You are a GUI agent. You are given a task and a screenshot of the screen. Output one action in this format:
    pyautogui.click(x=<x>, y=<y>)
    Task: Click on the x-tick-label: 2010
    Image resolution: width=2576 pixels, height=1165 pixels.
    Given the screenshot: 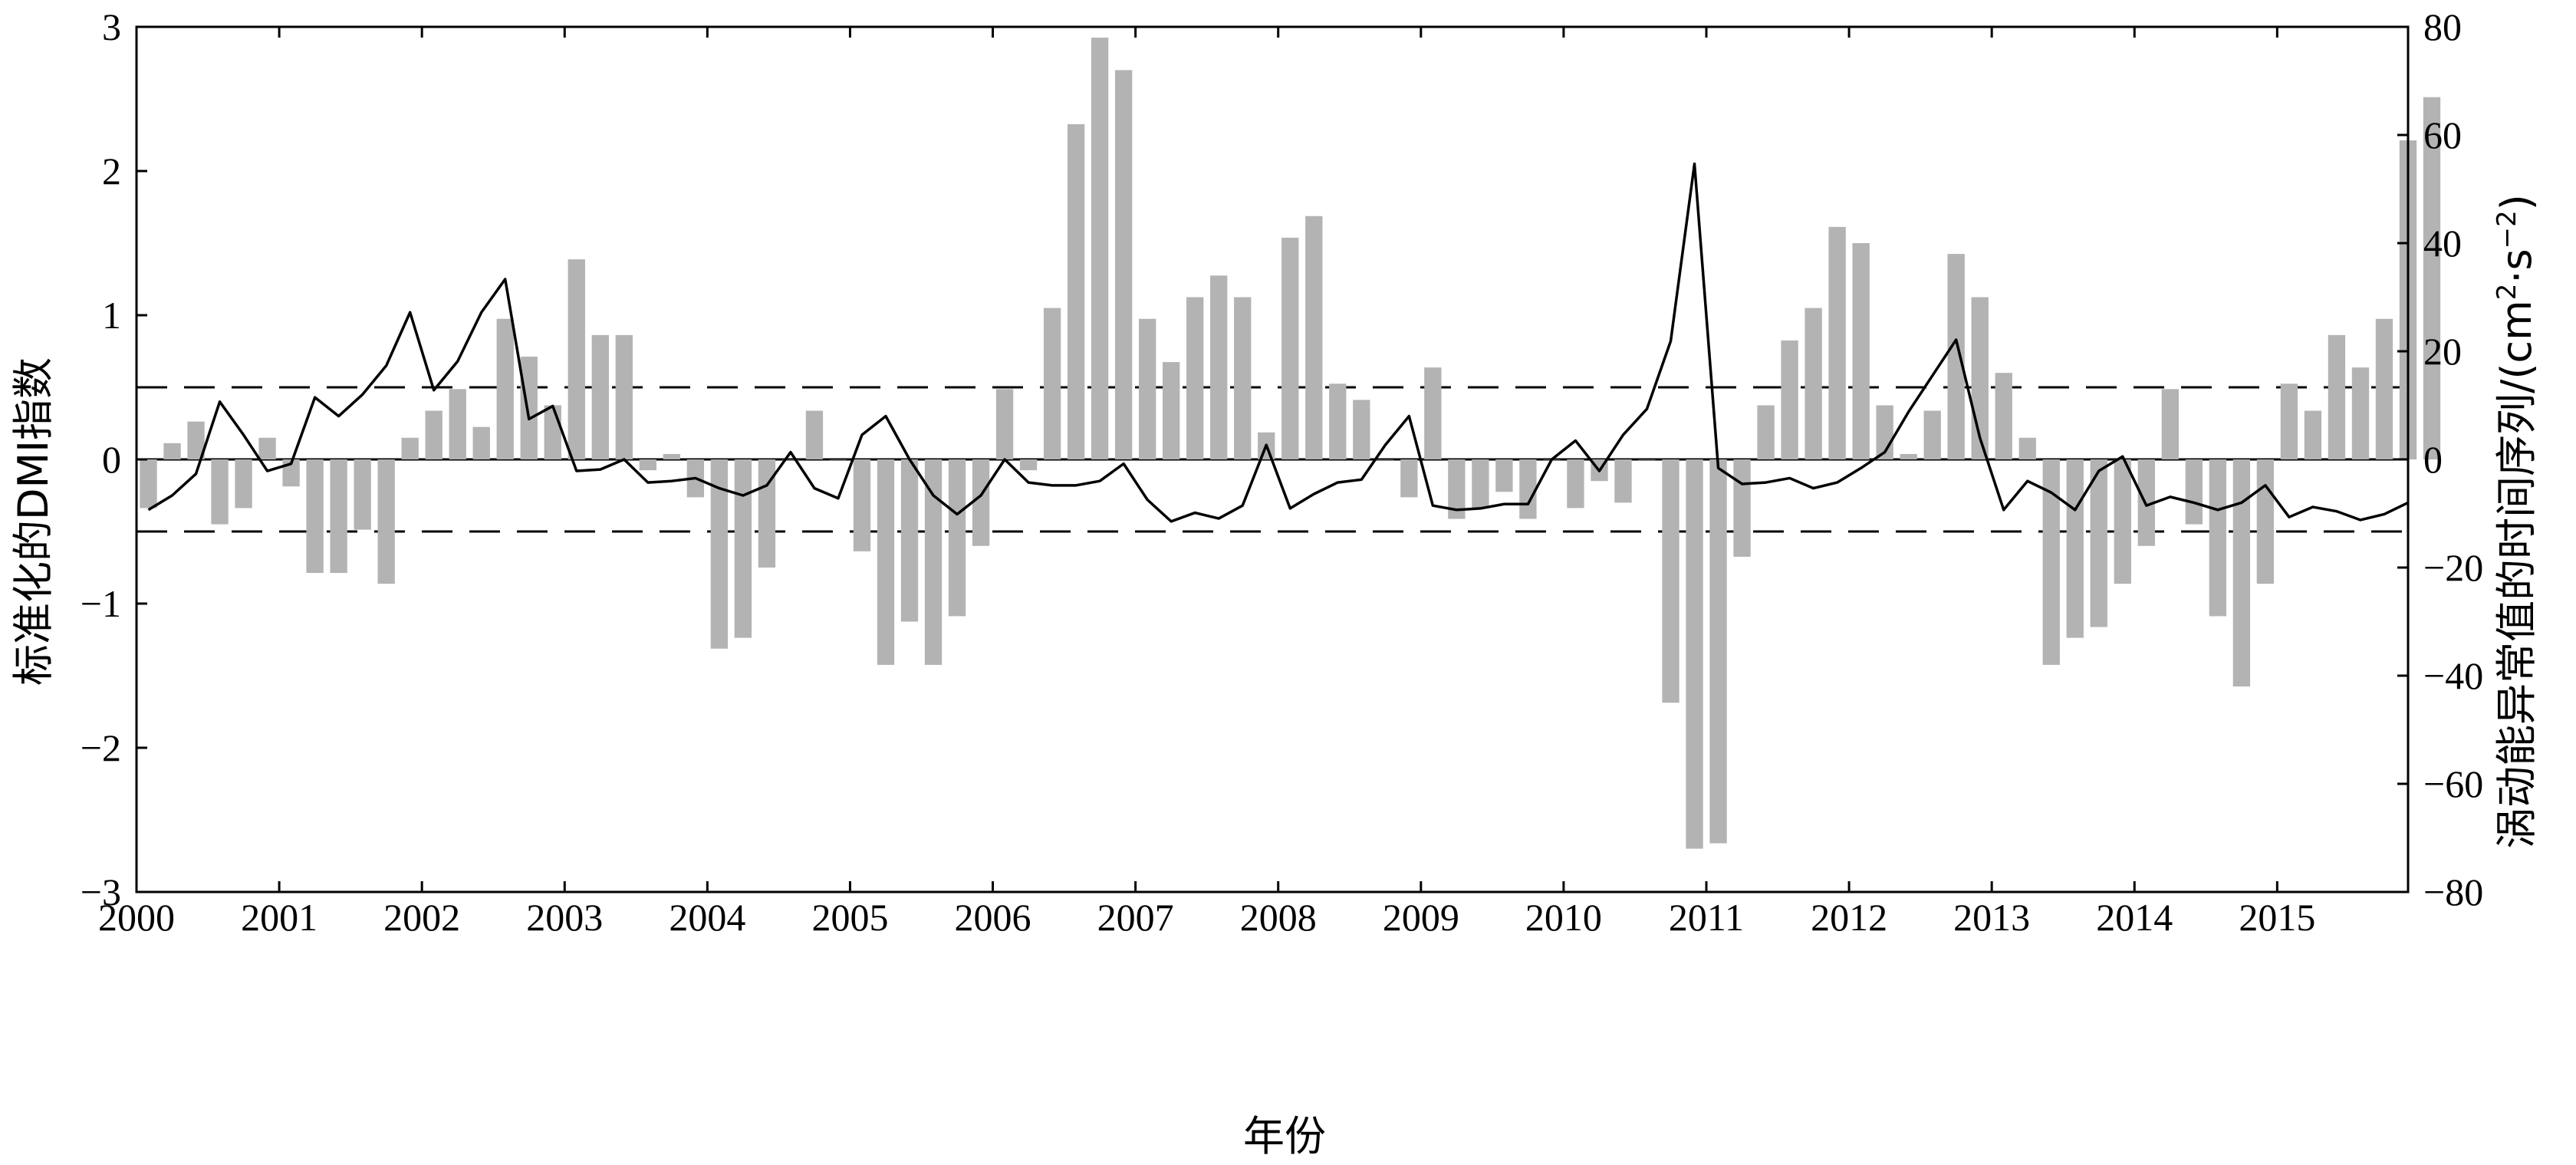 What is the action you would take?
    pyautogui.click(x=1563, y=918)
    